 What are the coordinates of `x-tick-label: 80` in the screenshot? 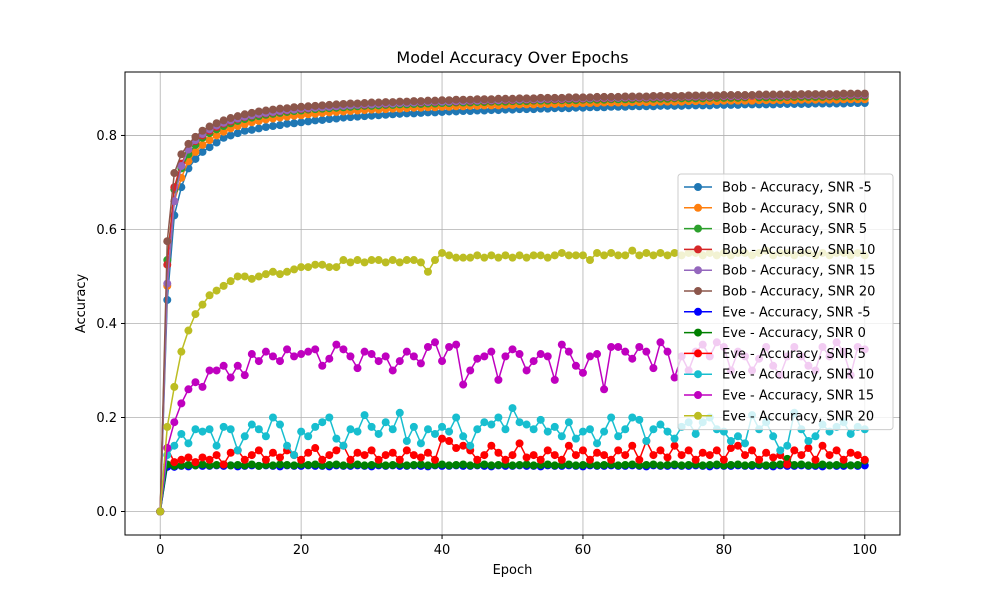 It's located at (724, 550).